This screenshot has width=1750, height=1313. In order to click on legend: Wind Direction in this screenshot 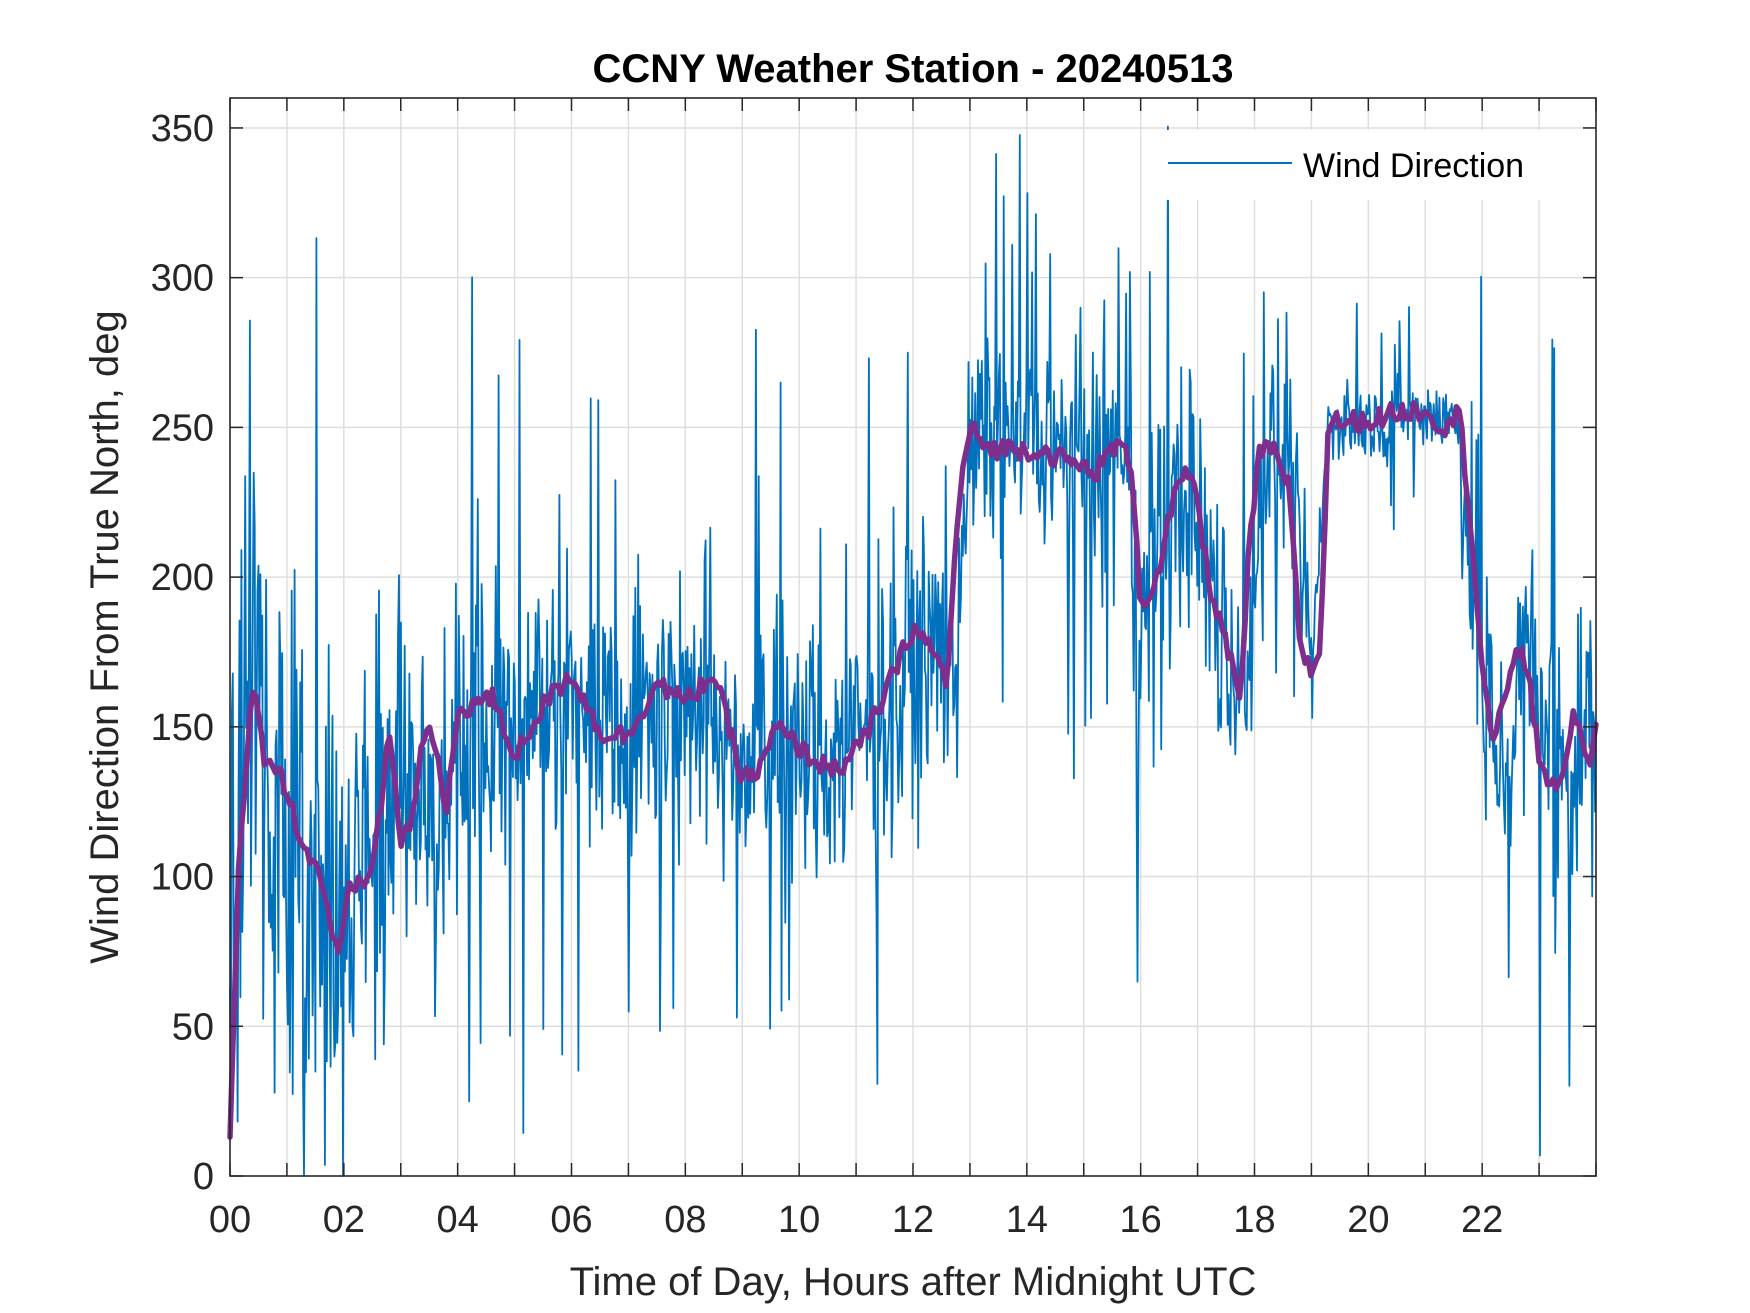, I will do `click(1358, 165)`.